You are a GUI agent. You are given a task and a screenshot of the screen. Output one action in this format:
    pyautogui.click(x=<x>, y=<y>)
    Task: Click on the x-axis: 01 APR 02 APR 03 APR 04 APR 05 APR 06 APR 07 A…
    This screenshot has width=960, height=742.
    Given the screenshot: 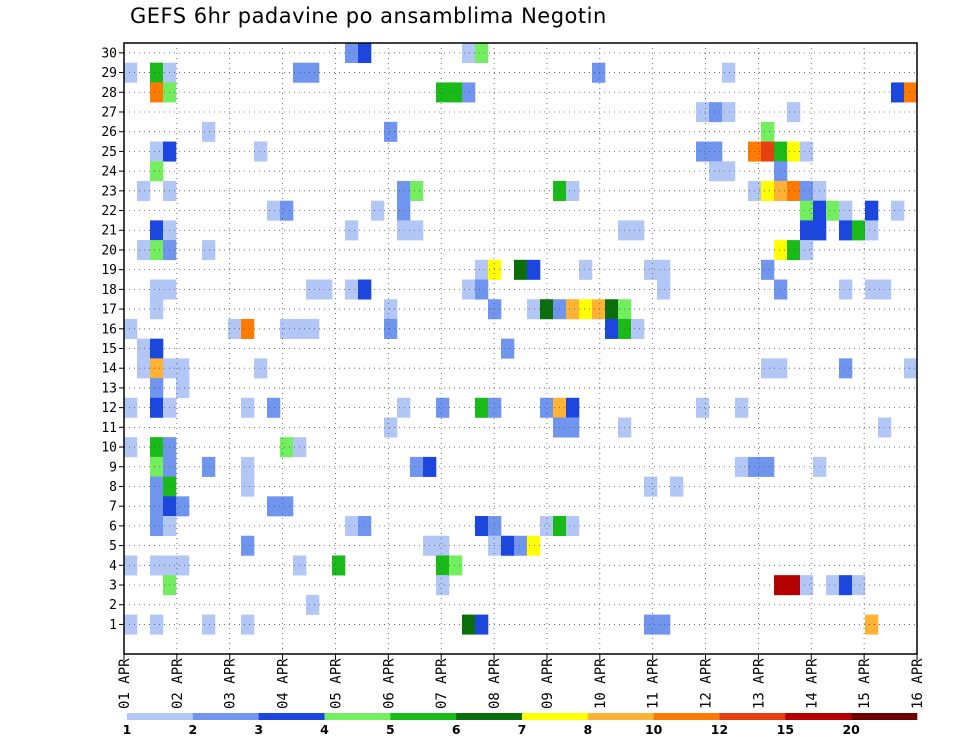 What is the action you would take?
    pyautogui.click(x=521, y=681)
    